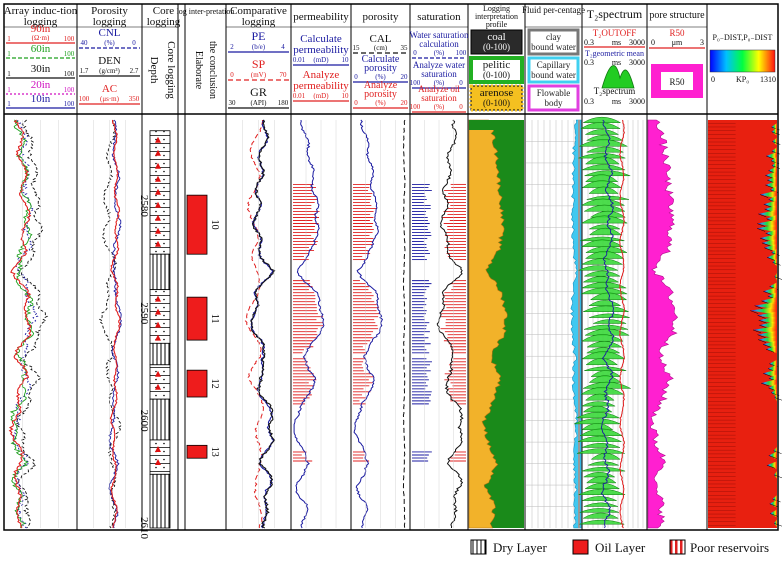 This screenshot has width=782, height=563. I want to click on track-title: porosity, so click(380, 17).